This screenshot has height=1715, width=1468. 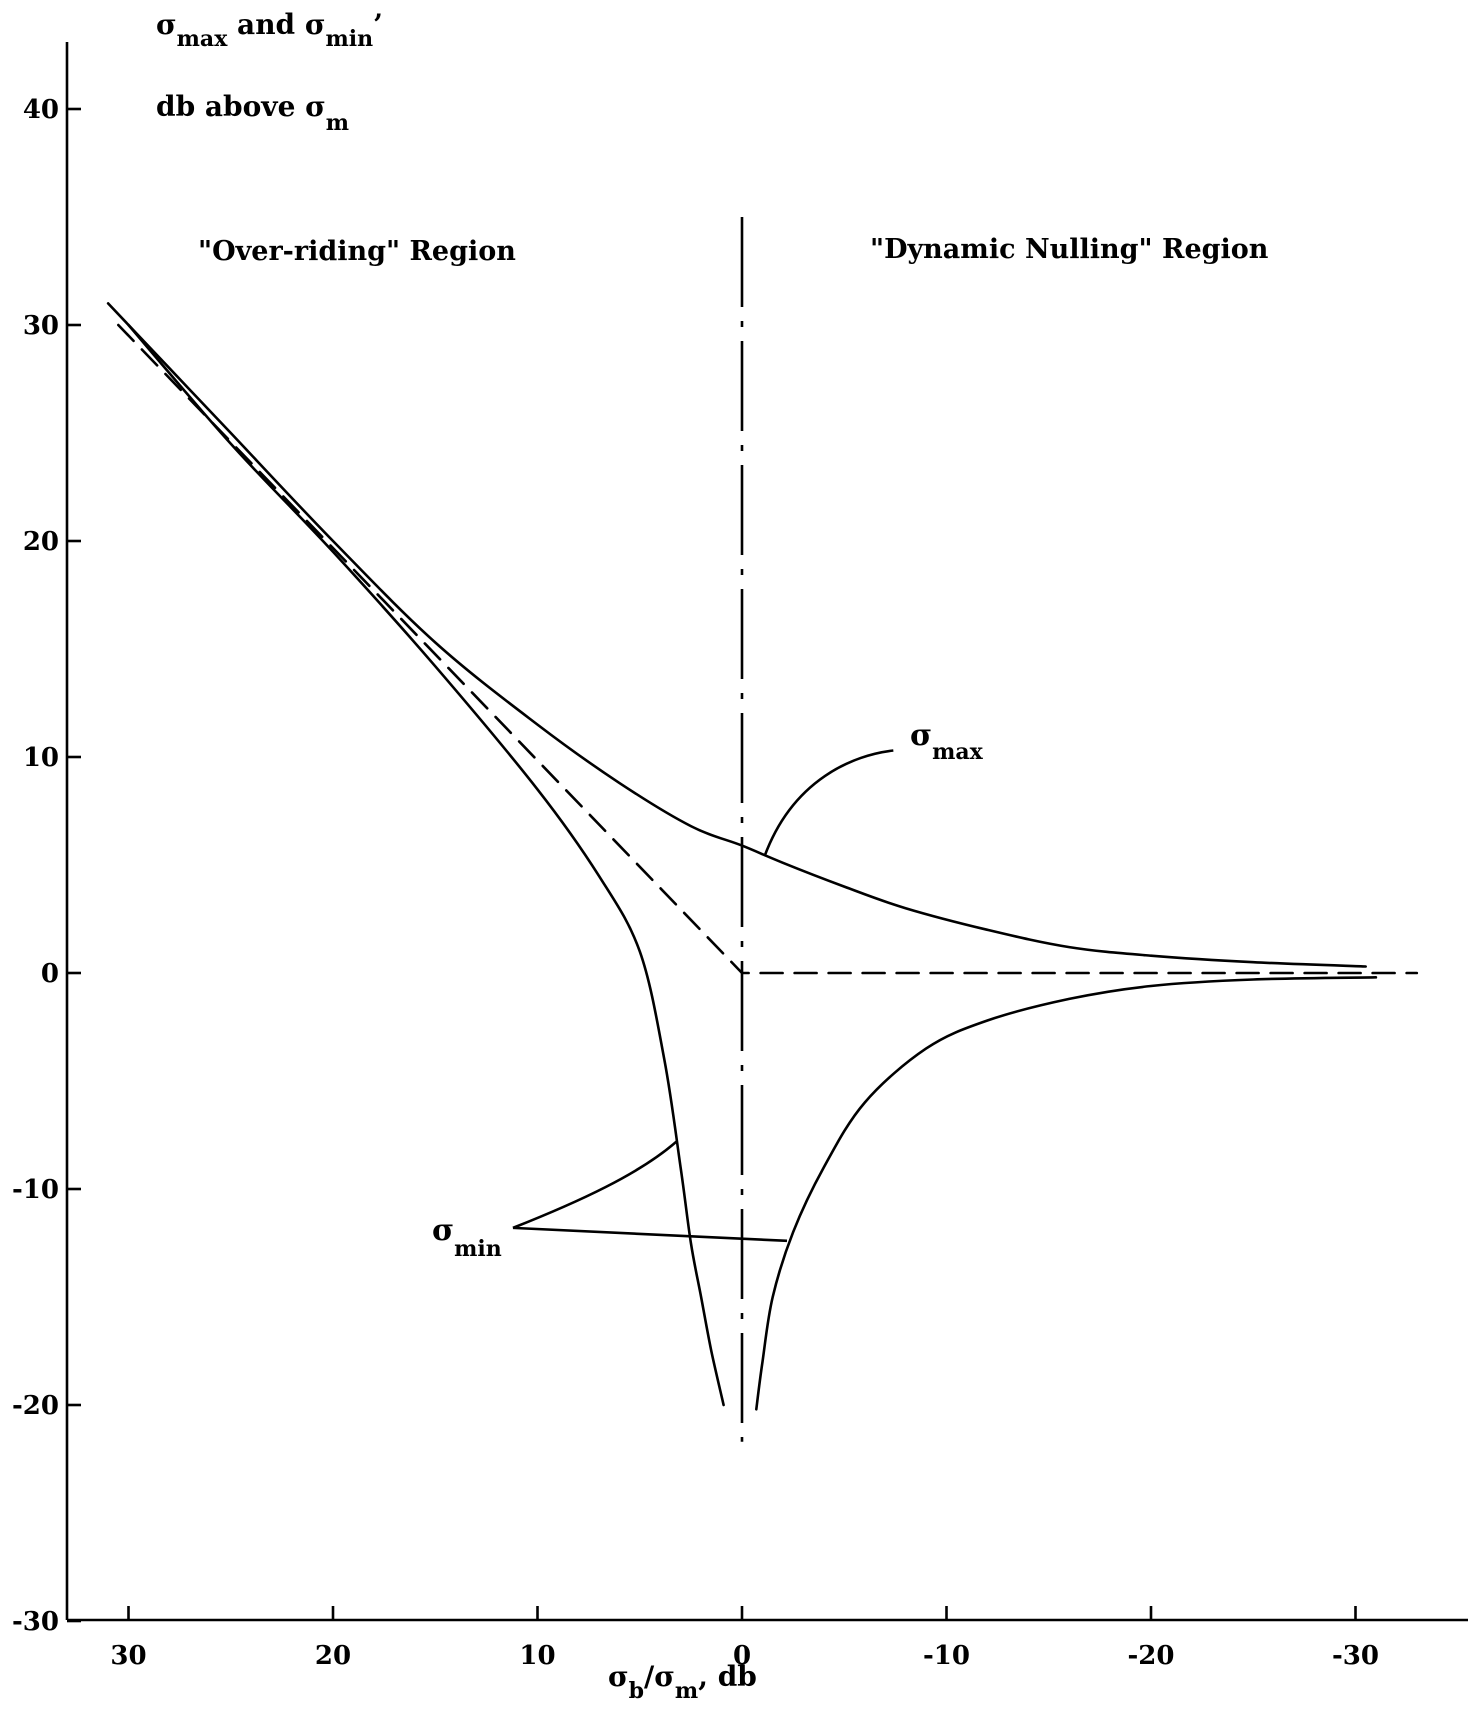 What do you see at coordinates (50, 974) in the screenshot?
I see `y-tick-label: 0` at bounding box center [50, 974].